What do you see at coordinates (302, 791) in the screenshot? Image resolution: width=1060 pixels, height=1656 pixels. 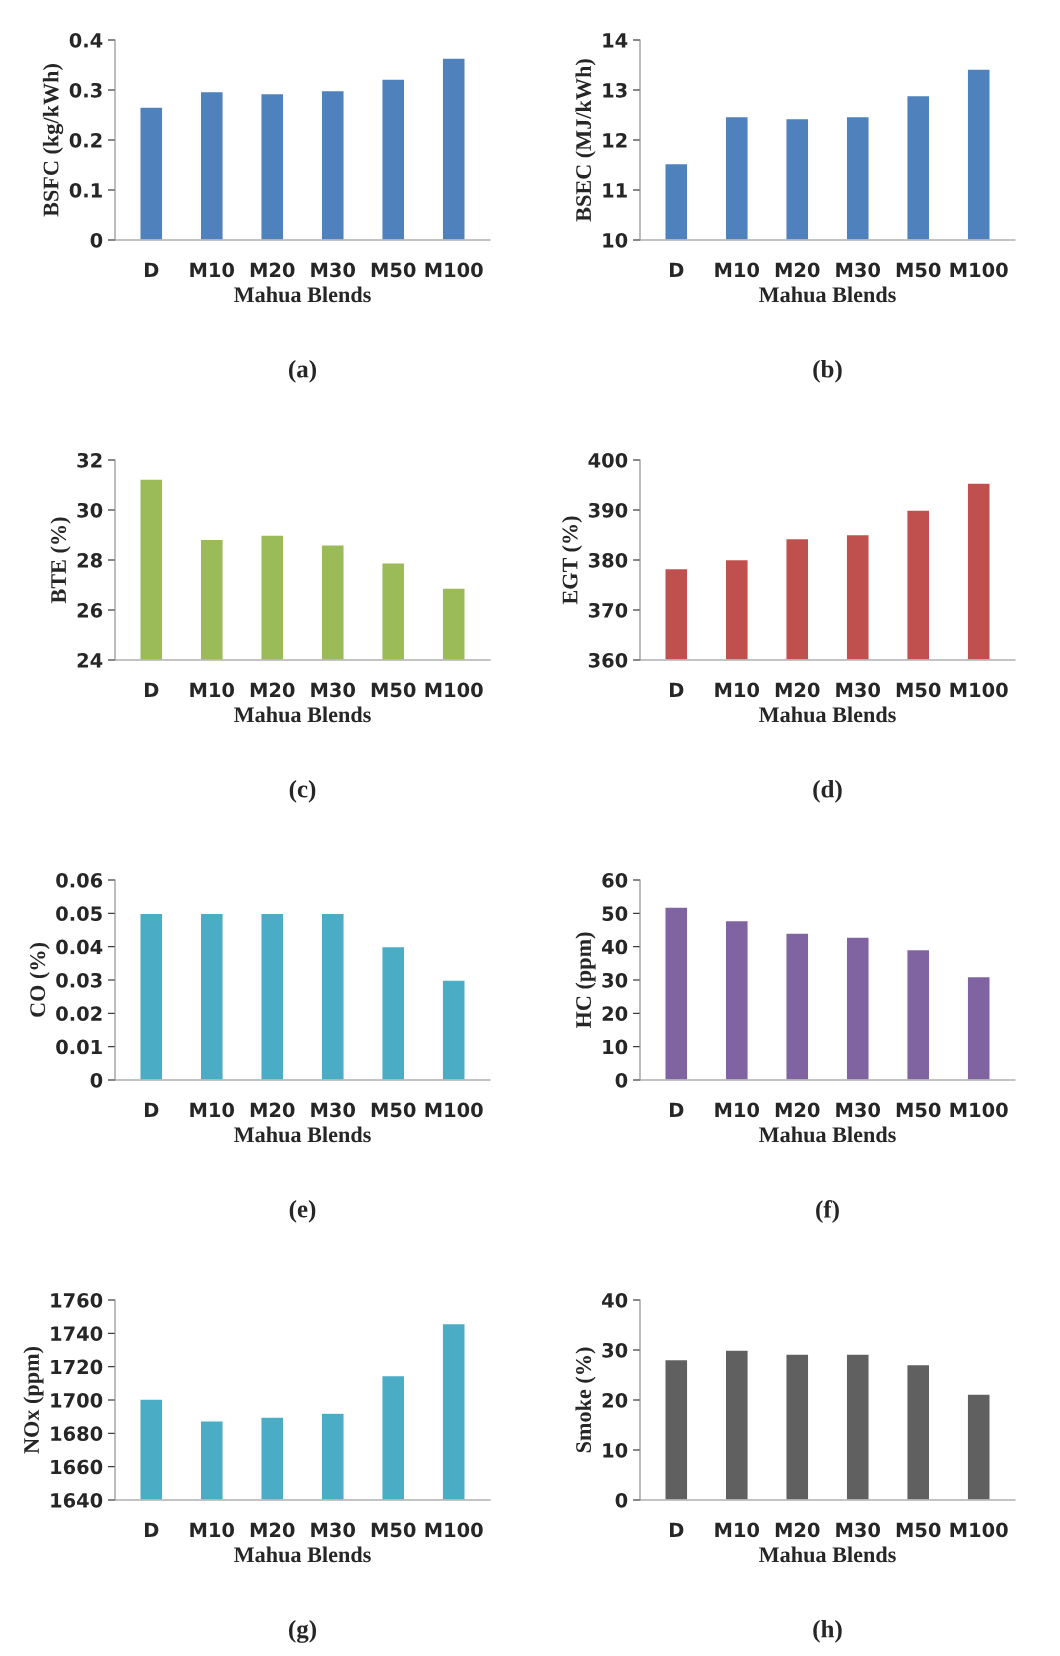 I see `text: (c)` at bounding box center [302, 791].